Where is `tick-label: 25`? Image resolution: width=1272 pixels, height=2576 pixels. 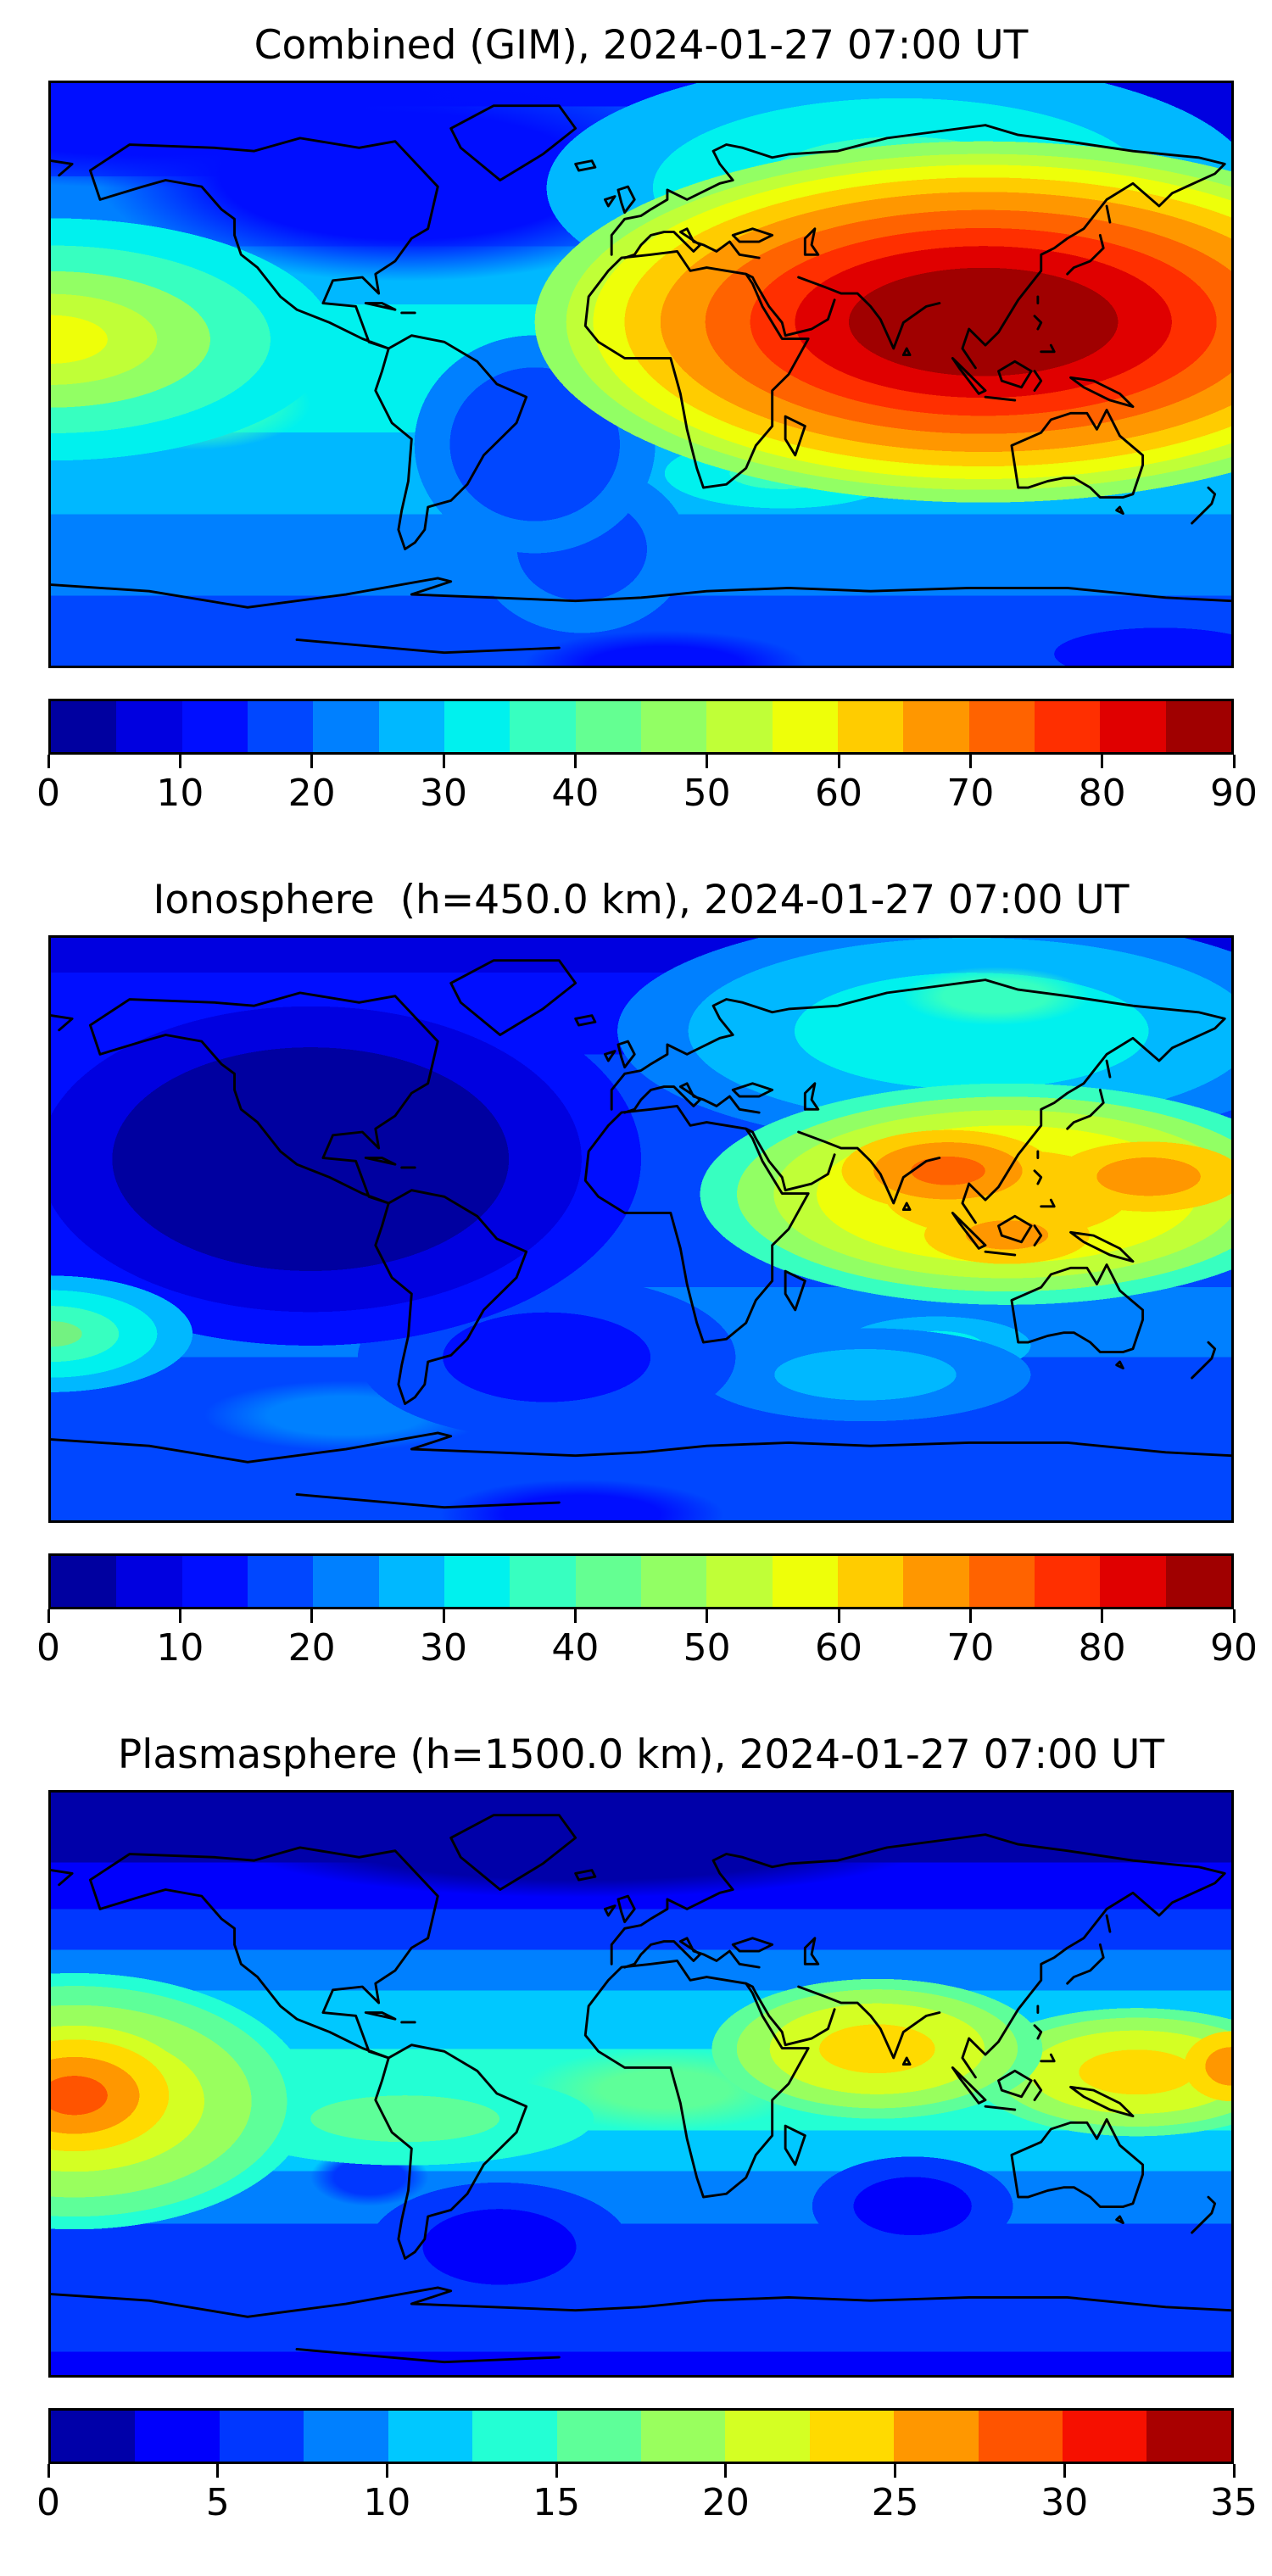
tick-label: 25 is located at coordinates (895, 2502).